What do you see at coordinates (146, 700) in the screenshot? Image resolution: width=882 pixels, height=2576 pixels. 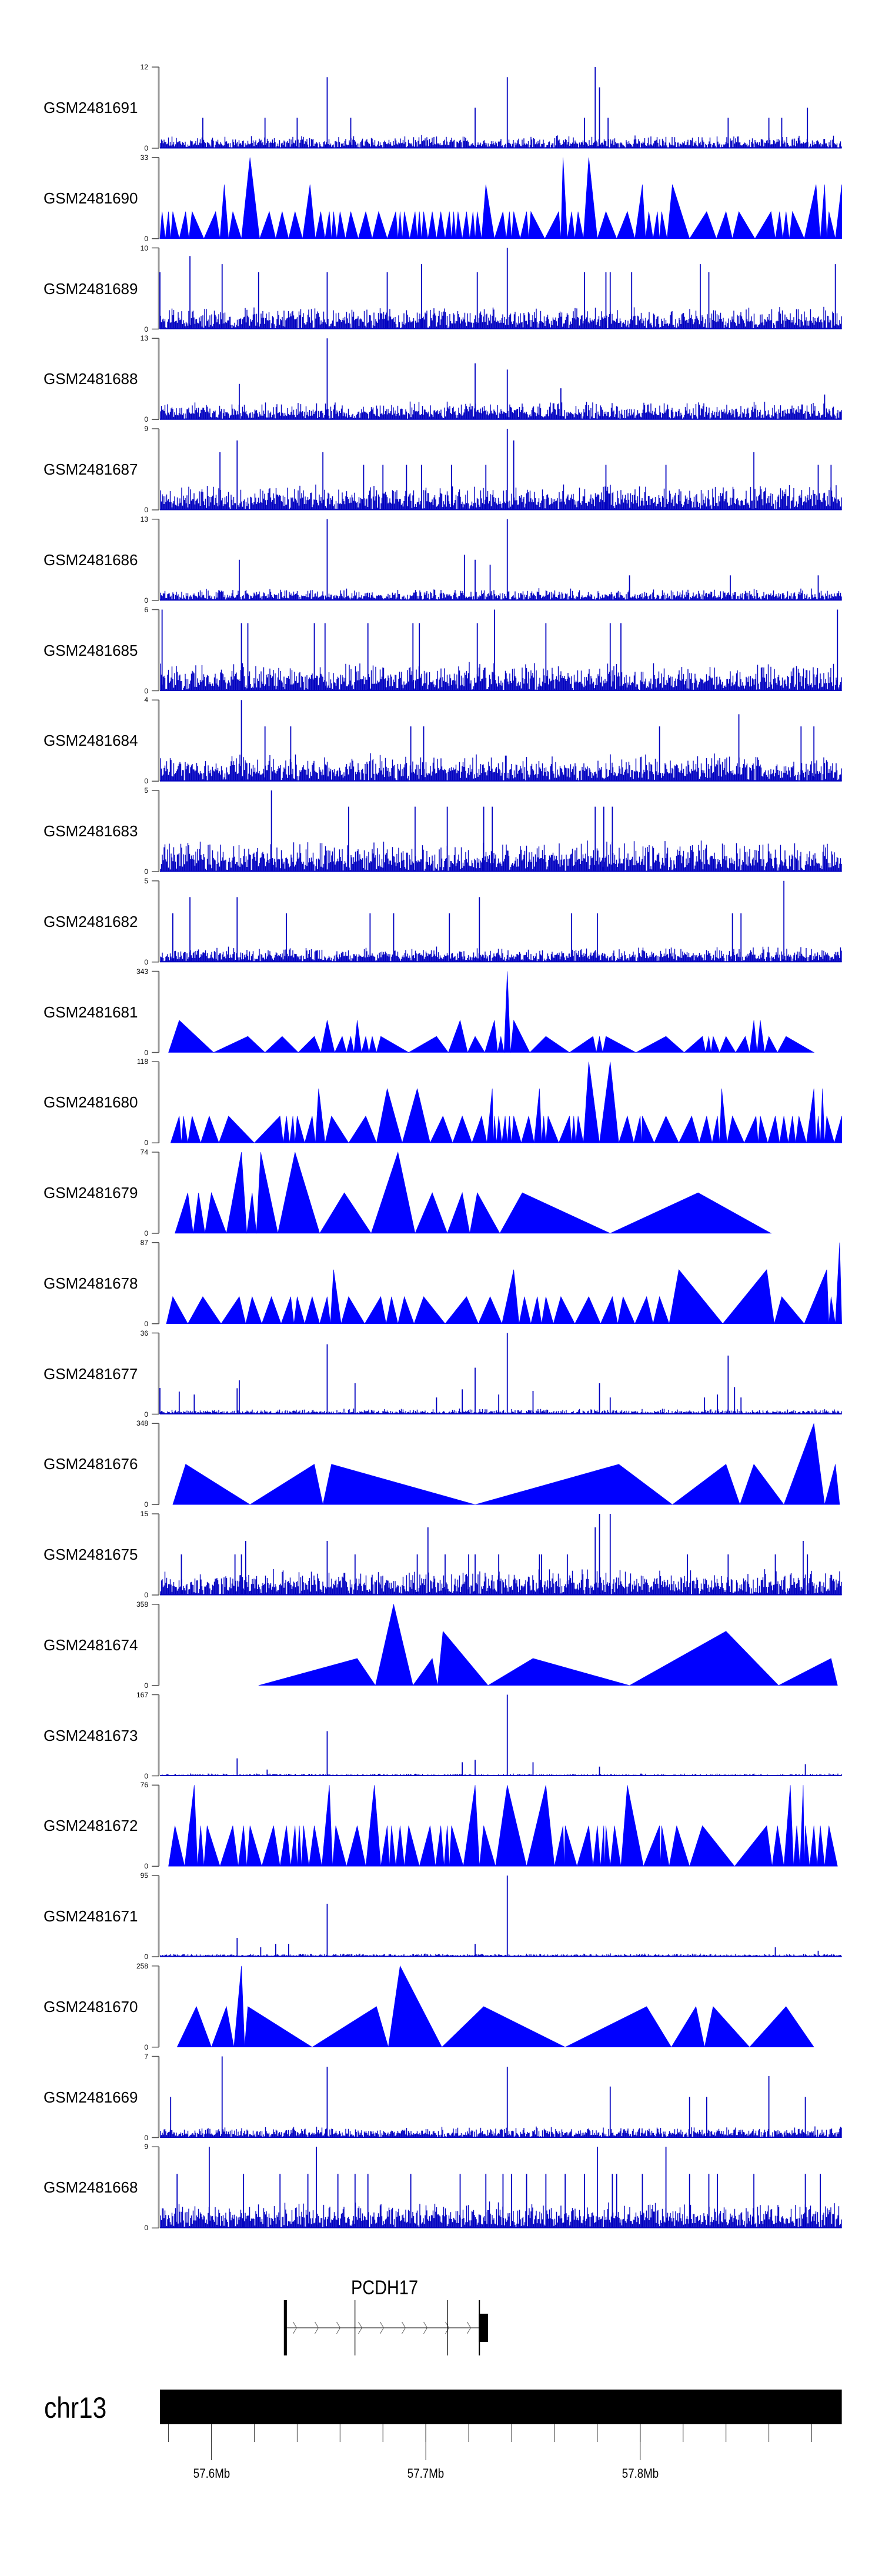 I see `y-axis-max-label: 4` at bounding box center [146, 700].